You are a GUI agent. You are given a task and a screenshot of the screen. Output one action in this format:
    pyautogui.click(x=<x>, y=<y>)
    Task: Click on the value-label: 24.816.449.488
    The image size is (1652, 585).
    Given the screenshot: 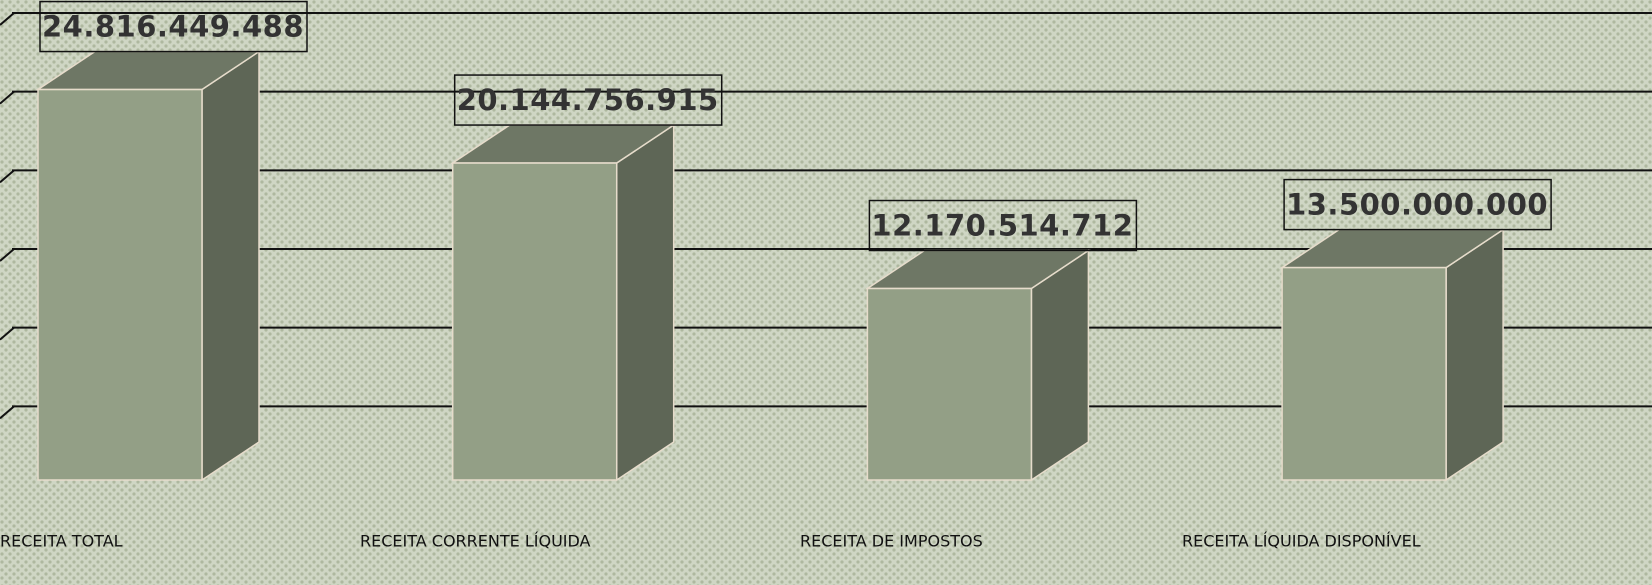 What is the action you would take?
    pyautogui.click(x=173, y=27)
    